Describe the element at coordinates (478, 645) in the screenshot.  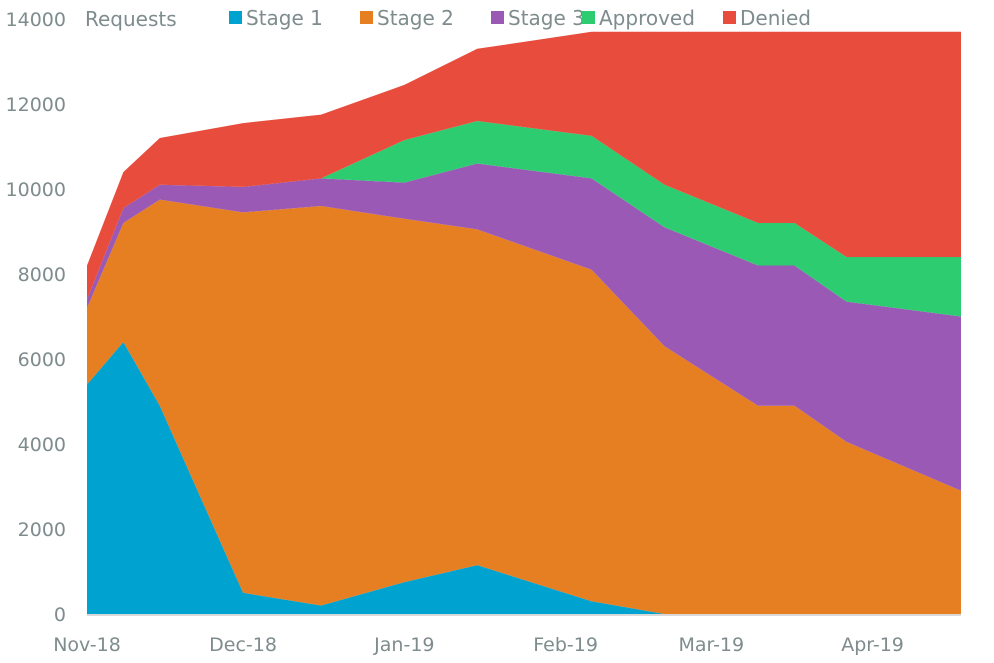
I see `x-axis-ticks: Nov-18 Dec-18 Jan-19 Feb-19 Mar-19 Apr-19` at that location.